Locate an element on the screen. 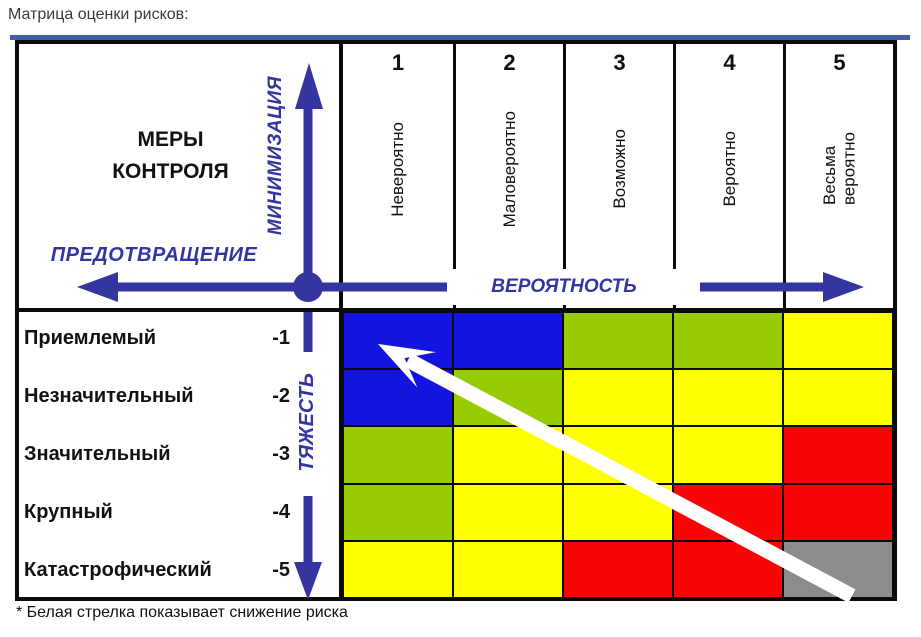 Image resolution: width=921 pixels, height=637 pixels. severity-value: -4 is located at coordinates (281, 512).